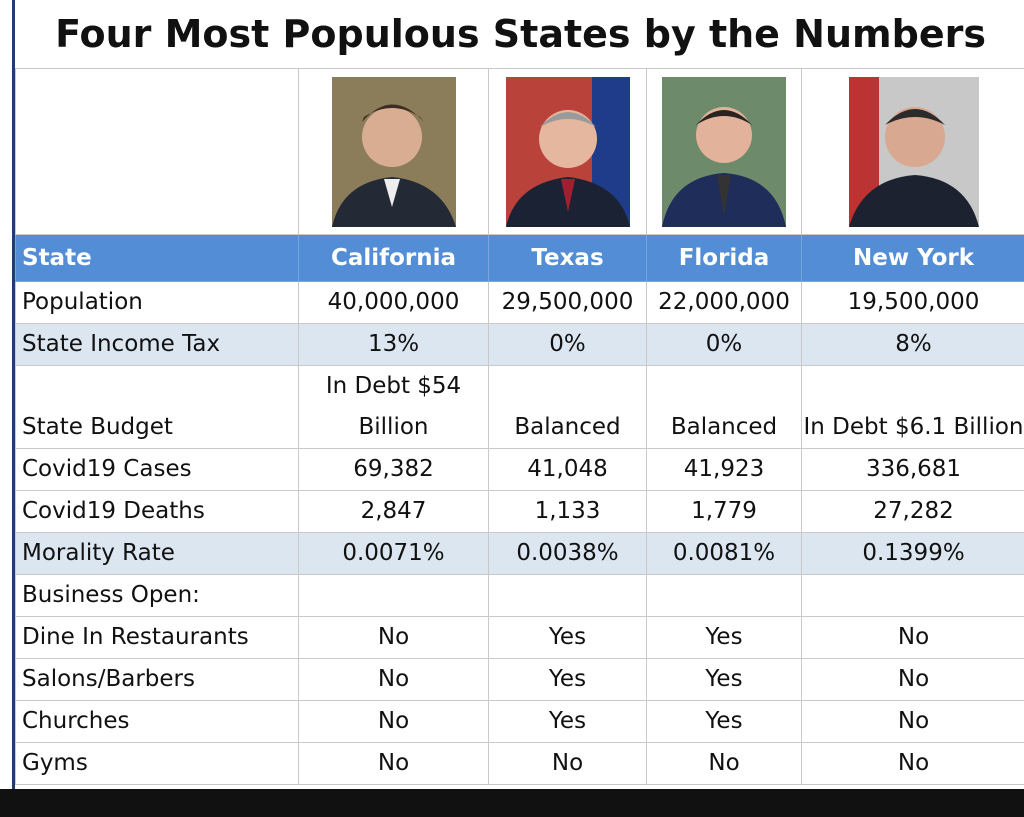 The height and width of the screenshot is (817, 1024). I want to click on row-label: Covid19 Cases, so click(157, 469).